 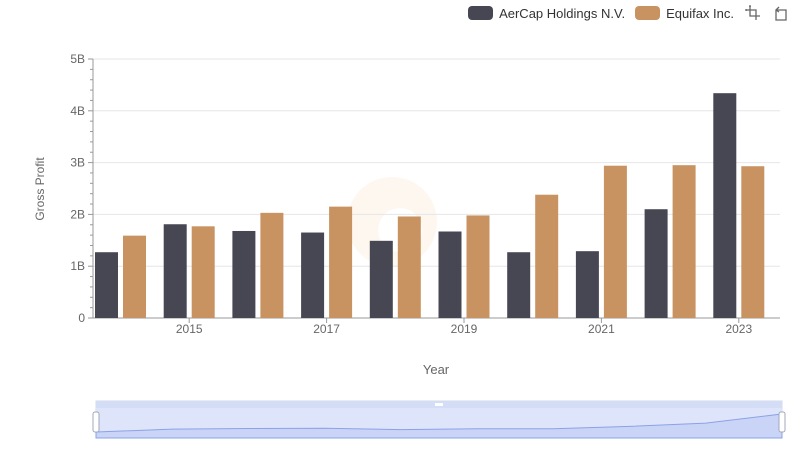 What do you see at coordinates (40, 189) in the screenshot?
I see `y-axis-label: Gross Profit` at bounding box center [40, 189].